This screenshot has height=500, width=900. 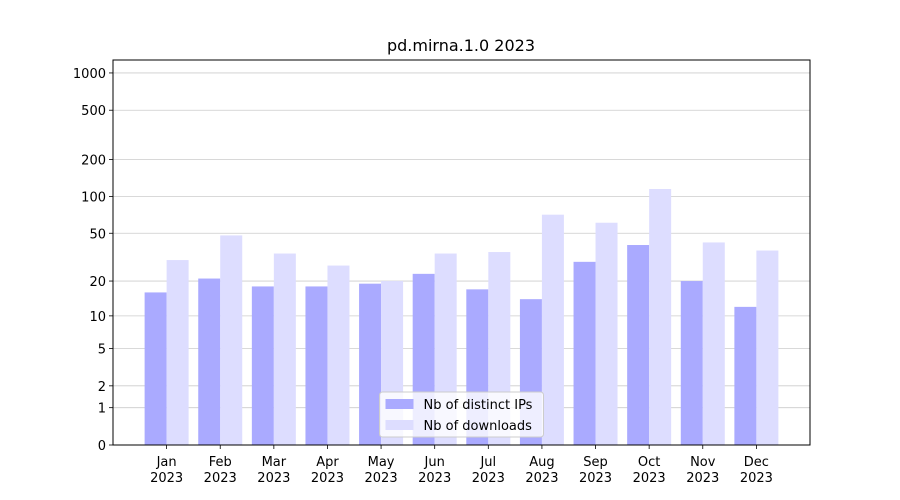 I want to click on y-tick-label: 1, so click(x=102, y=409).